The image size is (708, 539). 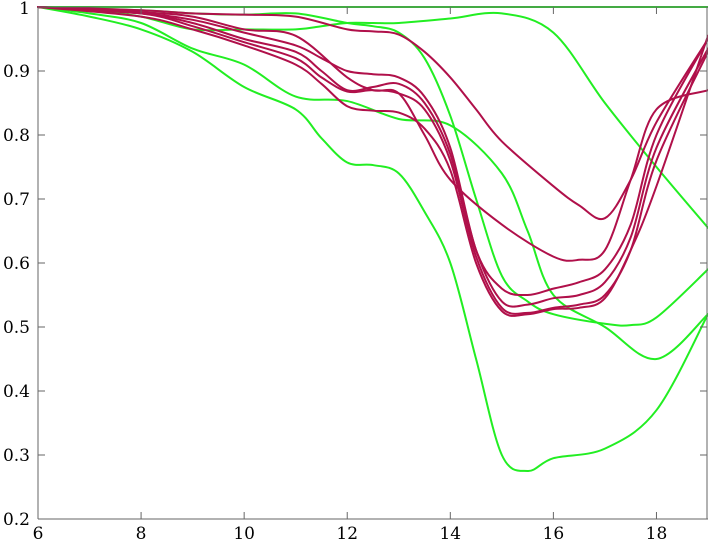 What do you see at coordinates (16, 456) in the screenshot?
I see `y-tick-label: 0.3` at bounding box center [16, 456].